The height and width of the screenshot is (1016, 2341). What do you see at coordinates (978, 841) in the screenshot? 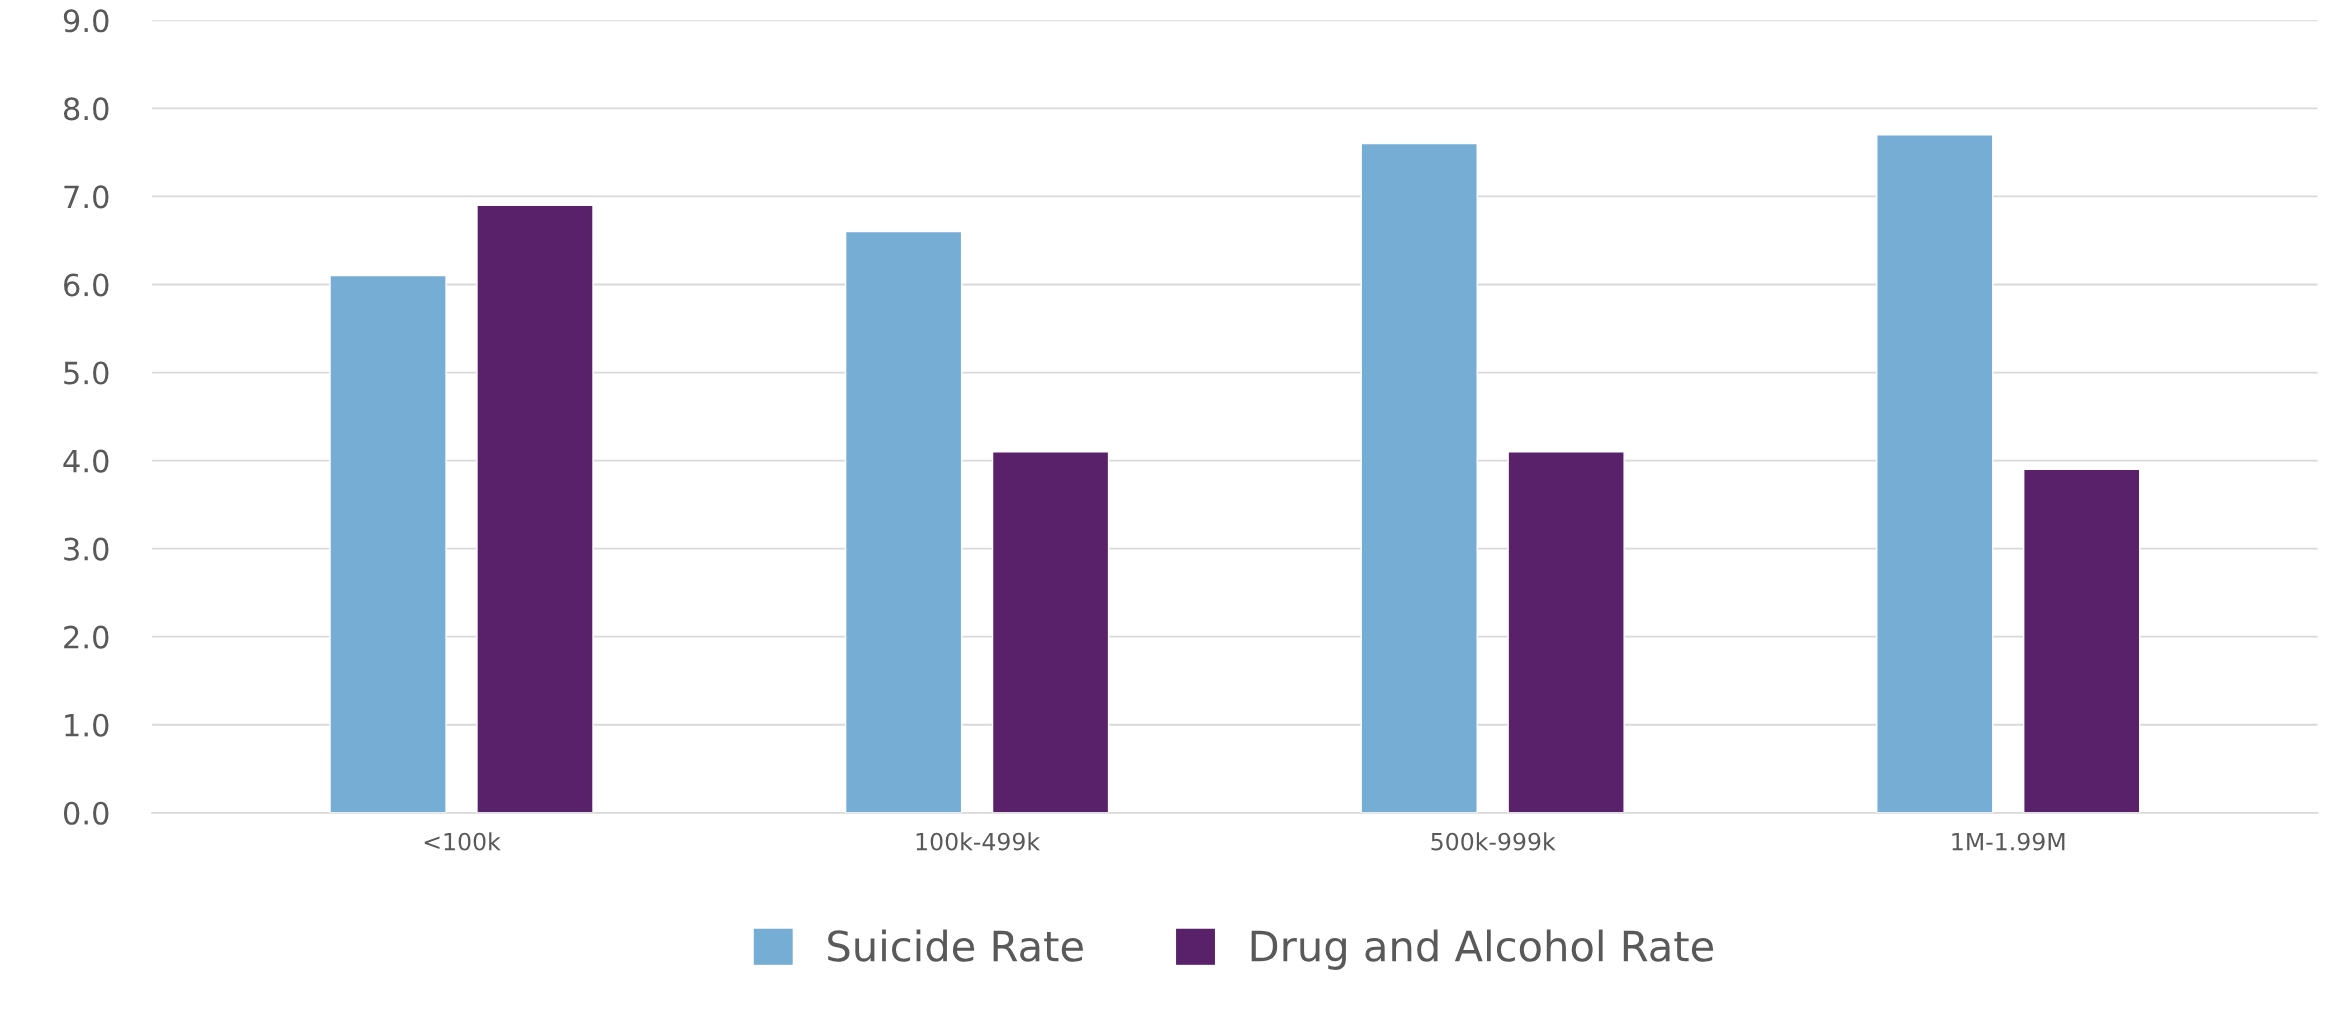
I see `x-tick-label: 100k-499k` at bounding box center [978, 841].